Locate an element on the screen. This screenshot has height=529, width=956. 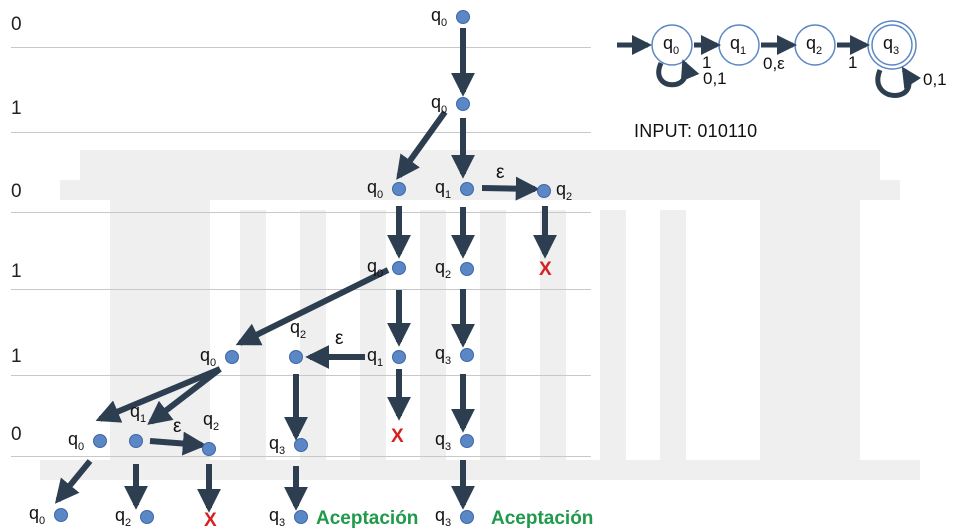
tree-node-n17: q0 is located at coordinates (48, 515).